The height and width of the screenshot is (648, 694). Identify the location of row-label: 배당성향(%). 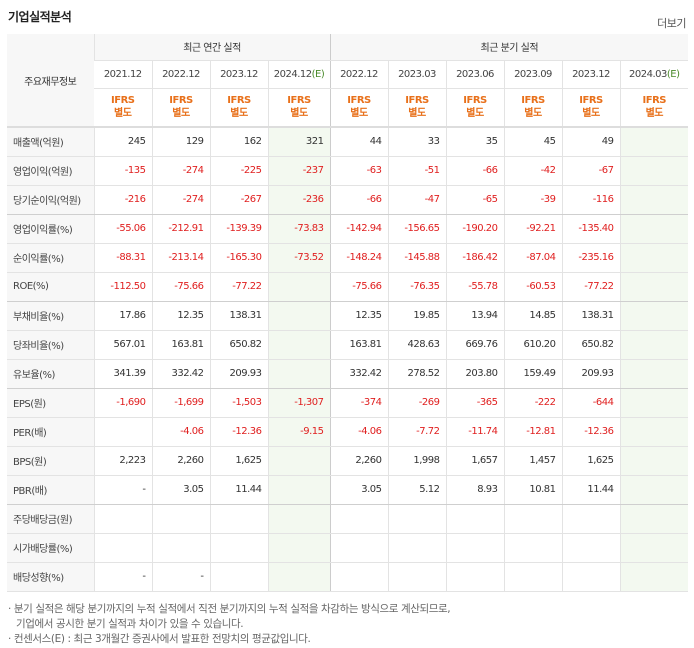
(50, 577).